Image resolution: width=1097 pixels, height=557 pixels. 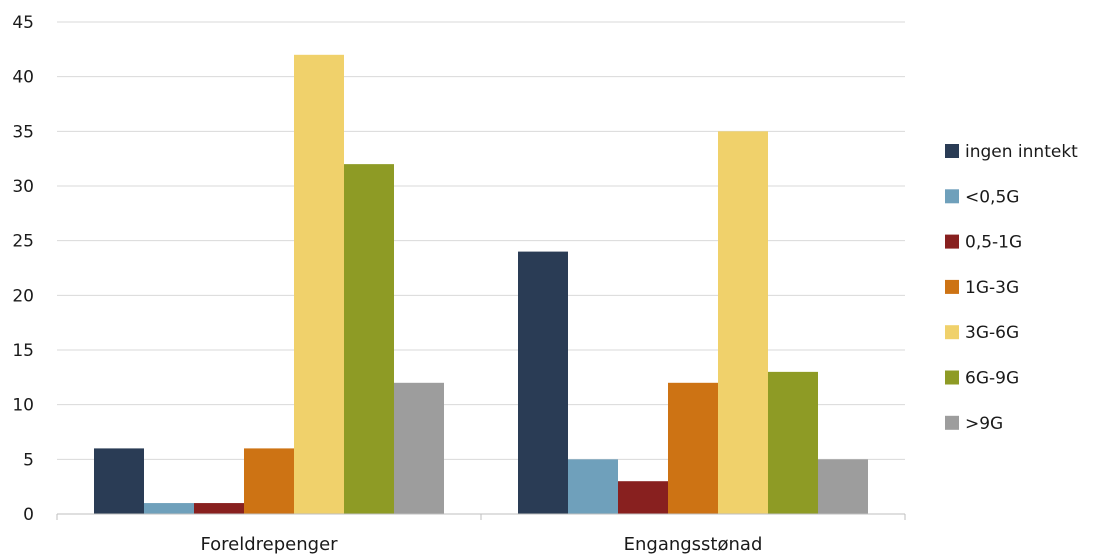 I want to click on y-tick-label: 20, so click(x=23, y=296).